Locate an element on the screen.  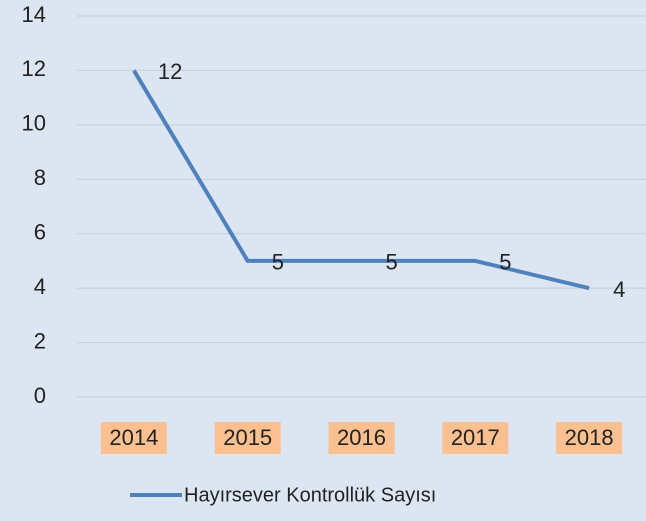
y-tick-label: 0 is located at coordinates (40, 395).